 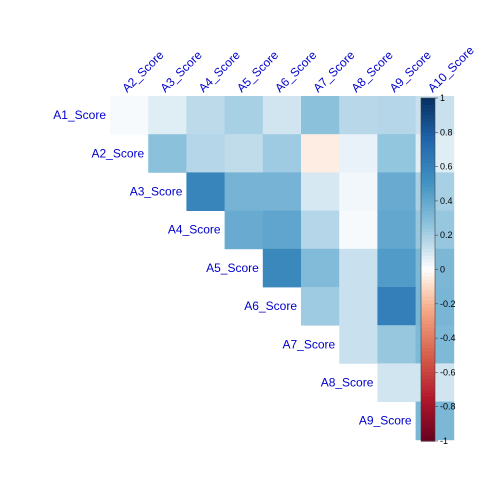 I want to click on row-label: A5_Score, so click(x=232, y=268).